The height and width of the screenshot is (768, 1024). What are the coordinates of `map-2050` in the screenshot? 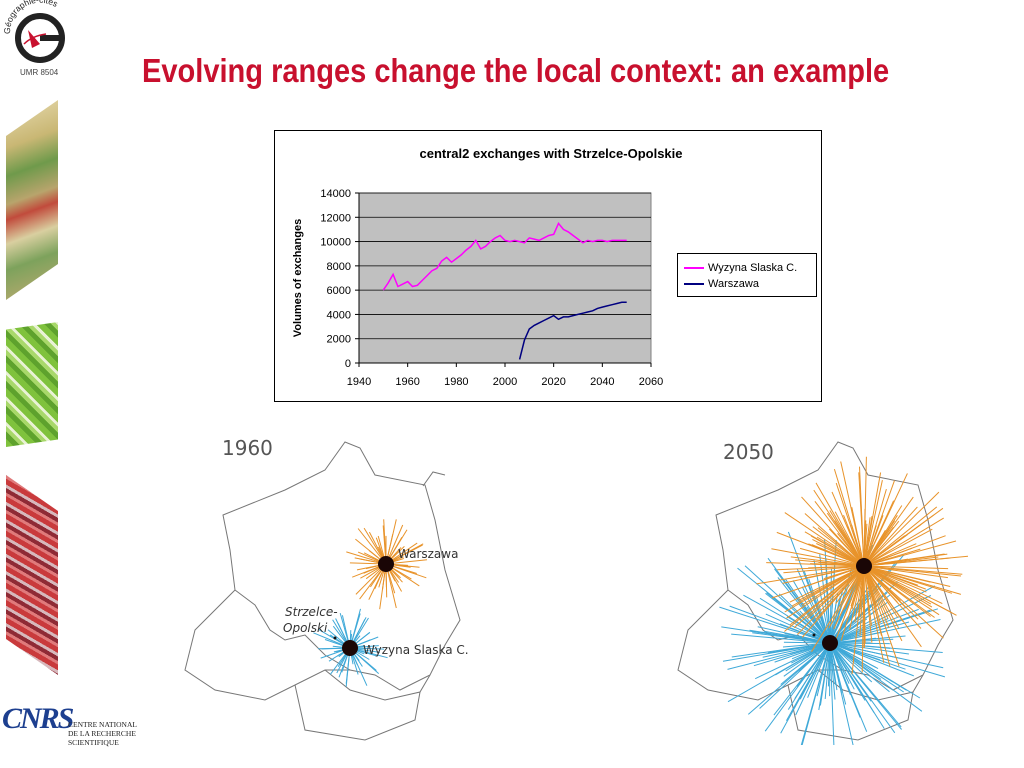 It's located at (822, 593).